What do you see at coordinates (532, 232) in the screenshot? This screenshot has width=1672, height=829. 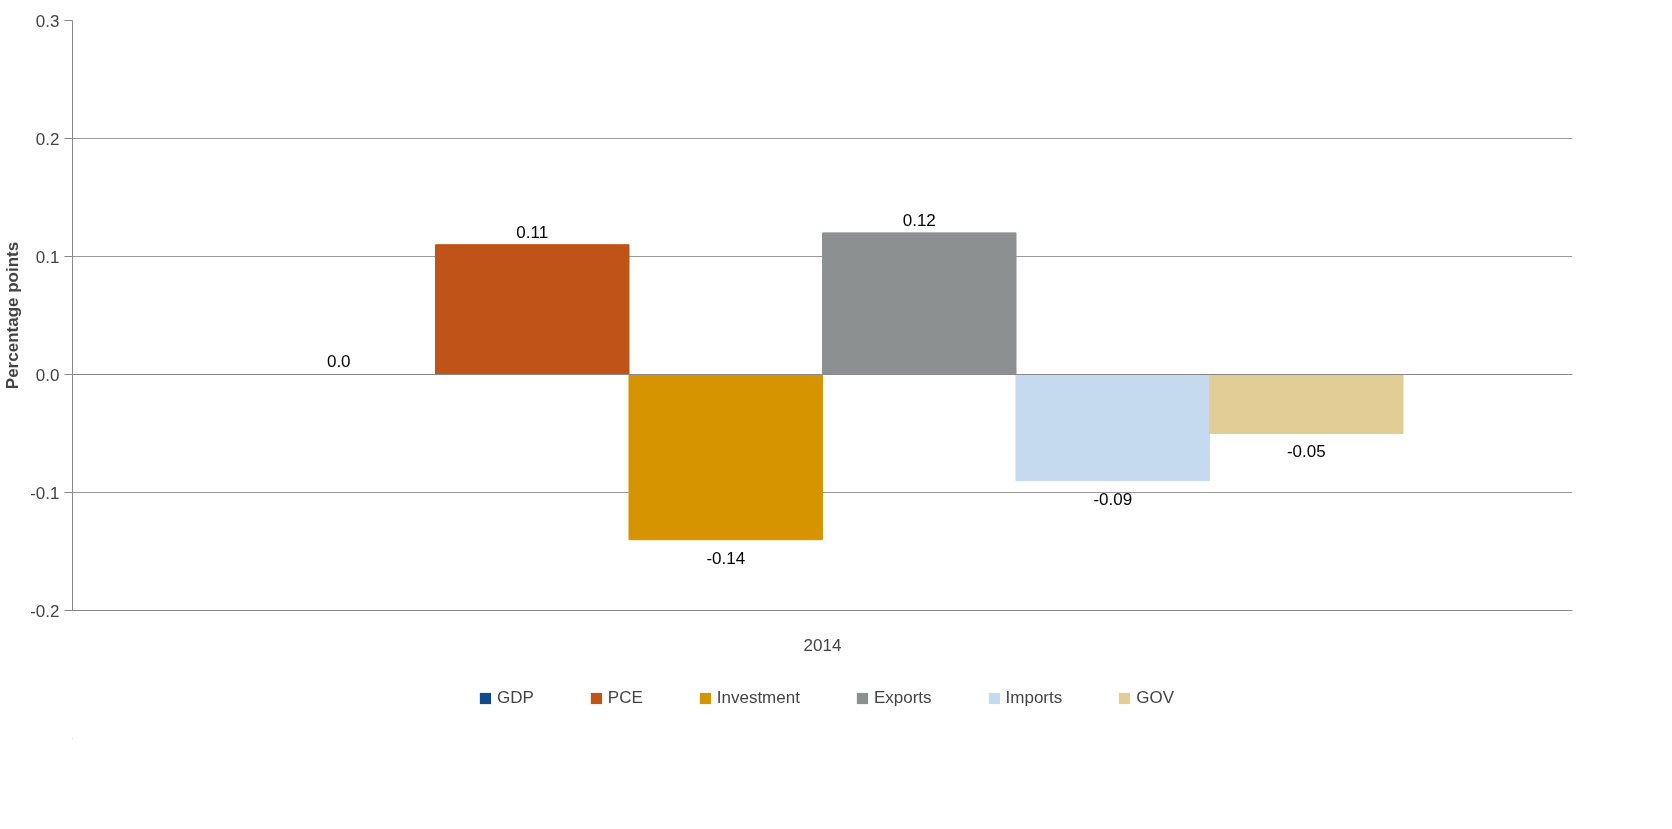 I see `data-label: 0.11` at bounding box center [532, 232].